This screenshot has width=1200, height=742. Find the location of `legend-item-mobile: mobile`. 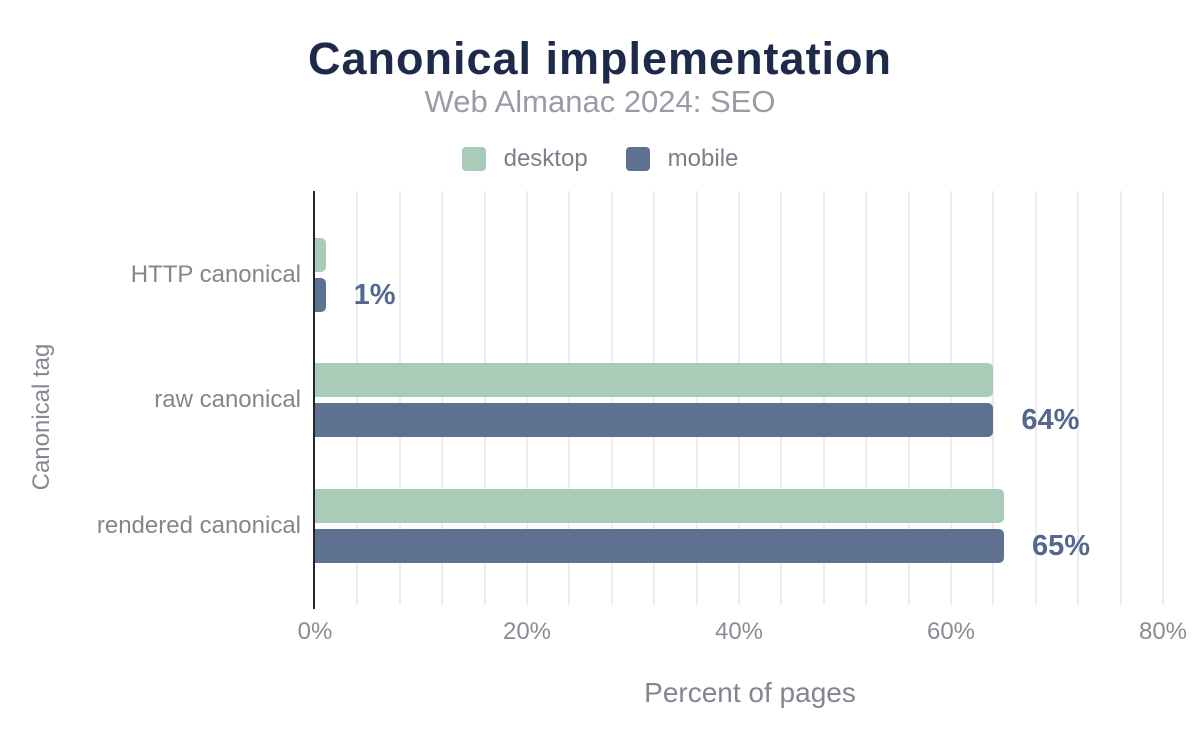

legend-item-mobile: mobile is located at coordinates (682, 159).